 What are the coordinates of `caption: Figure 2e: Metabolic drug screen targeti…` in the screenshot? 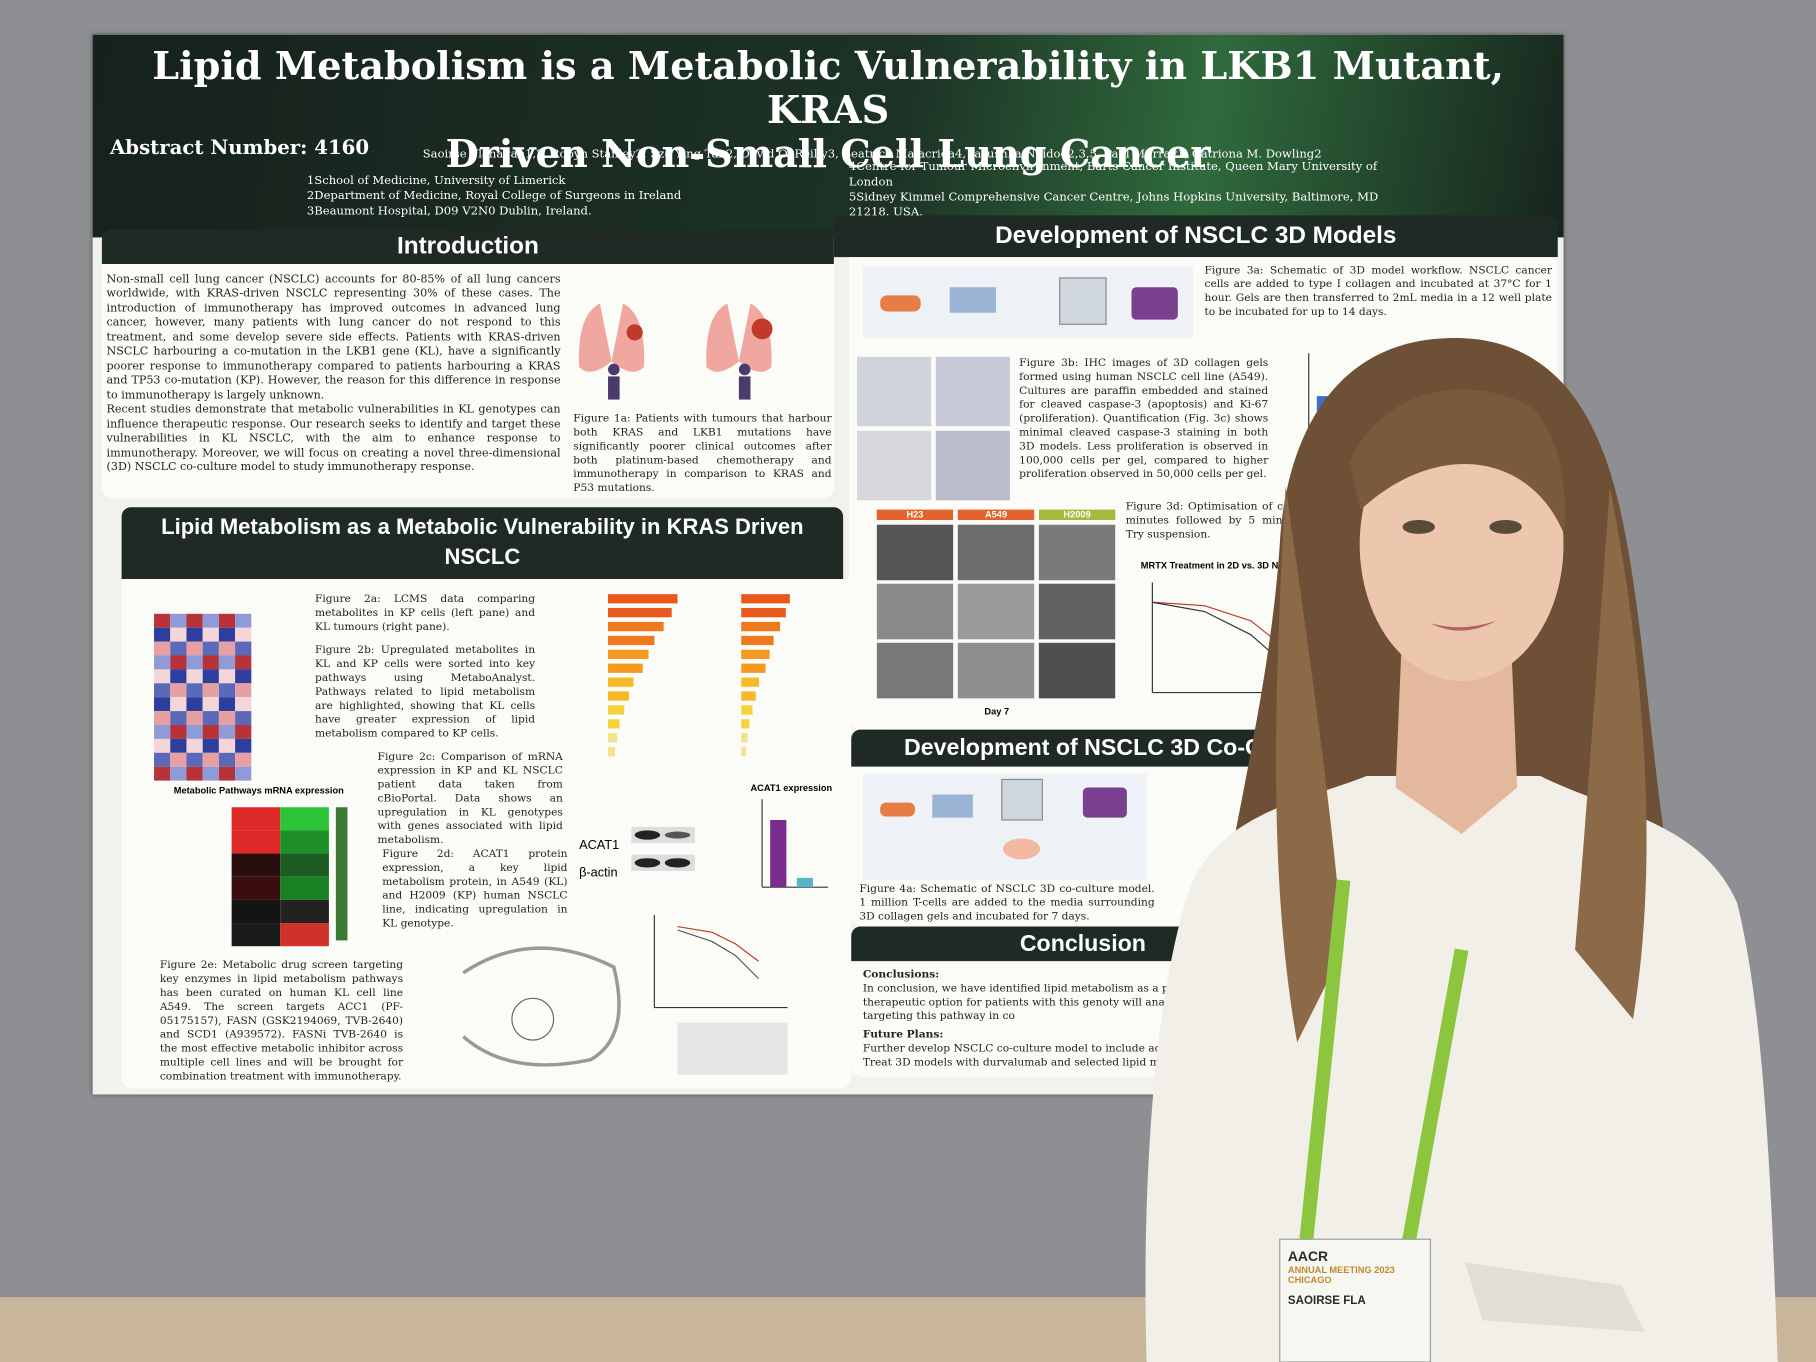 It's located at (281, 1020).